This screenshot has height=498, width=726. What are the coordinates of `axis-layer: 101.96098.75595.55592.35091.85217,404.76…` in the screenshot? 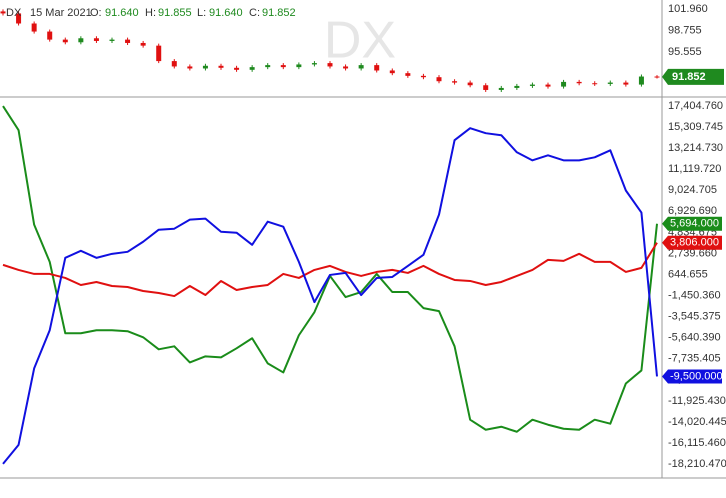 It's located at (694, 236).